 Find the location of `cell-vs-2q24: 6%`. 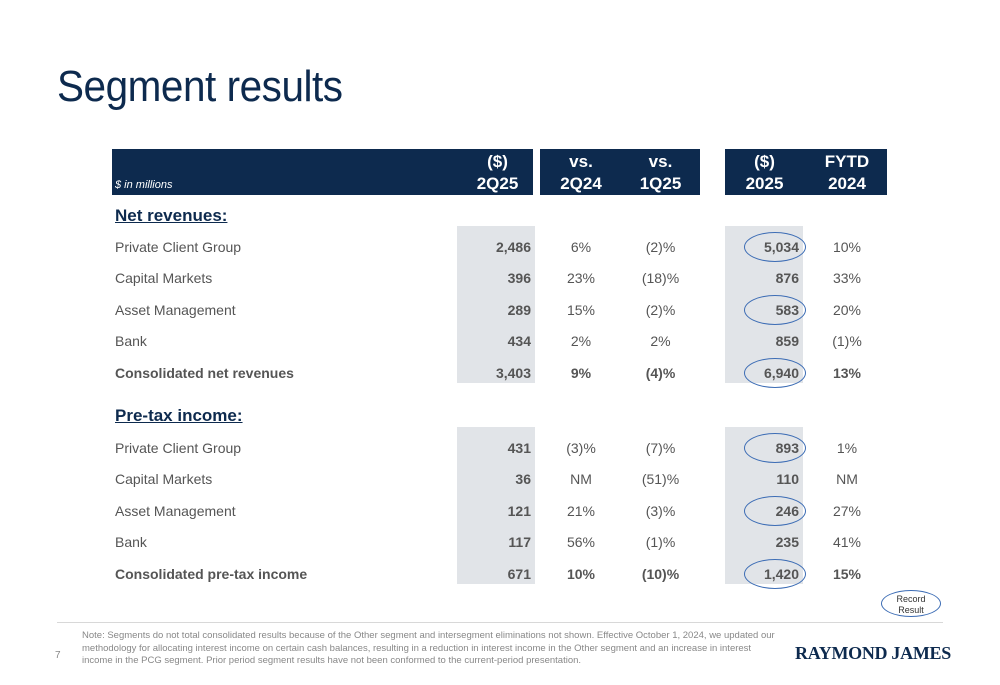

cell-vs-2q24: 6% is located at coordinates (581, 247).